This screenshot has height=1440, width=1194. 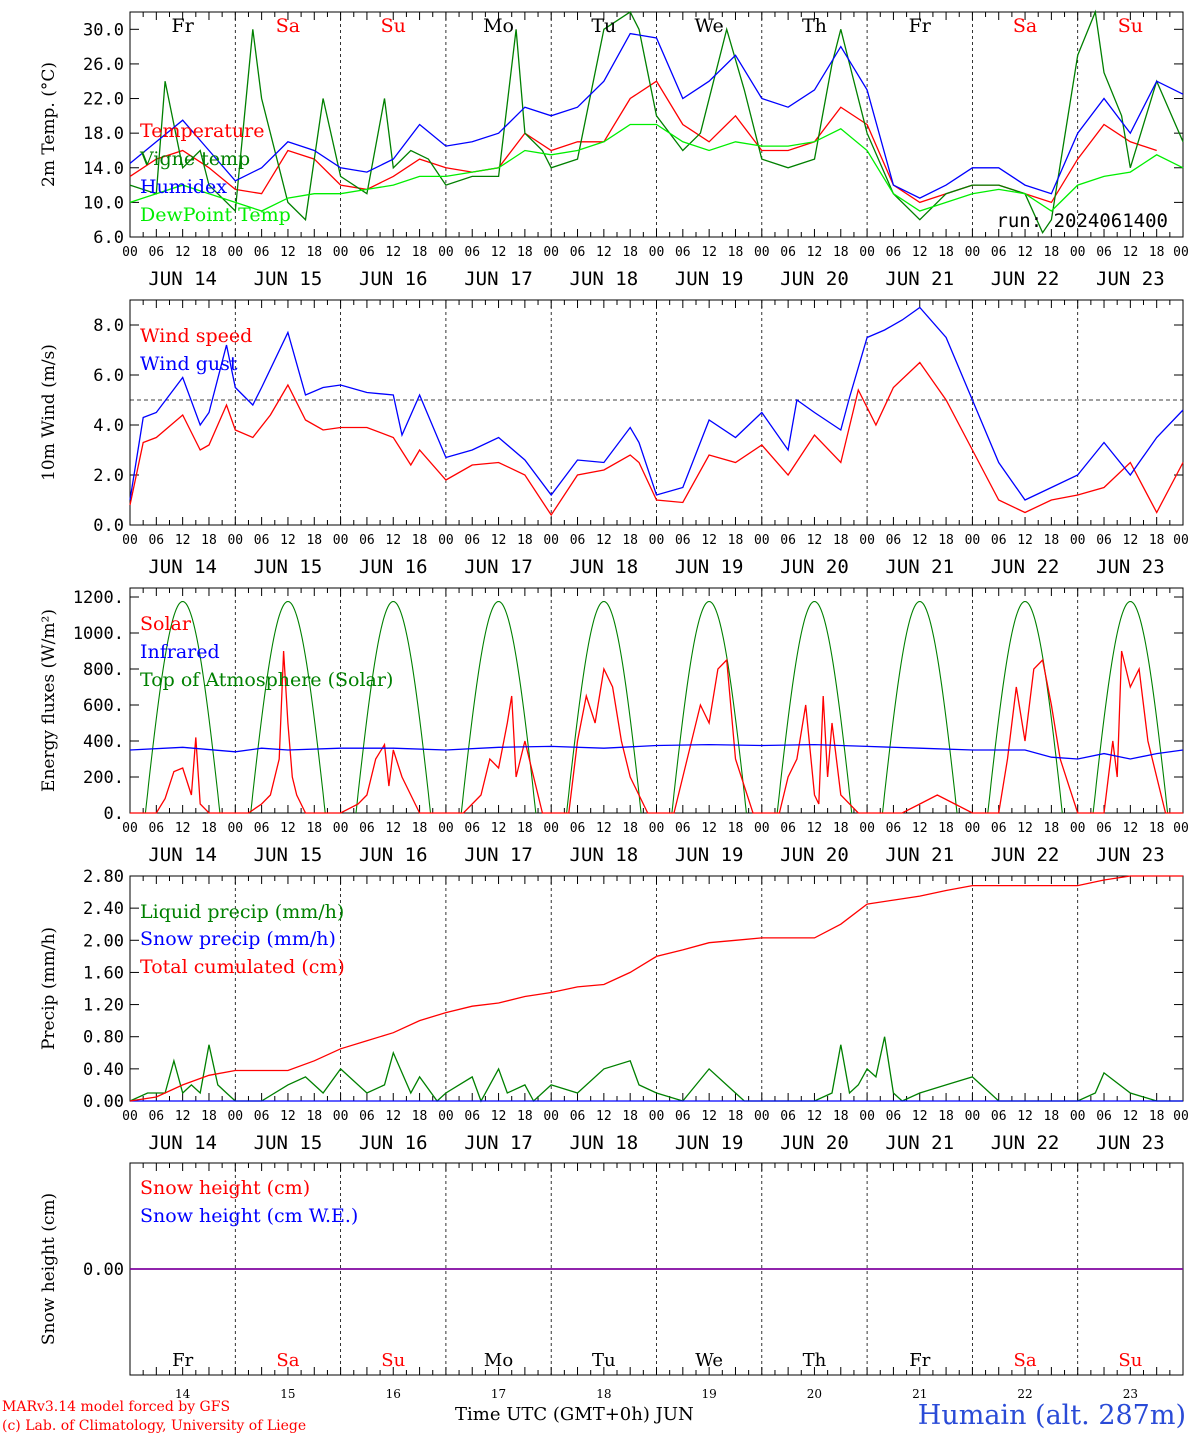 What do you see at coordinates (215, 215) in the screenshot?
I see `legend-entry: DewPoint Temp` at bounding box center [215, 215].